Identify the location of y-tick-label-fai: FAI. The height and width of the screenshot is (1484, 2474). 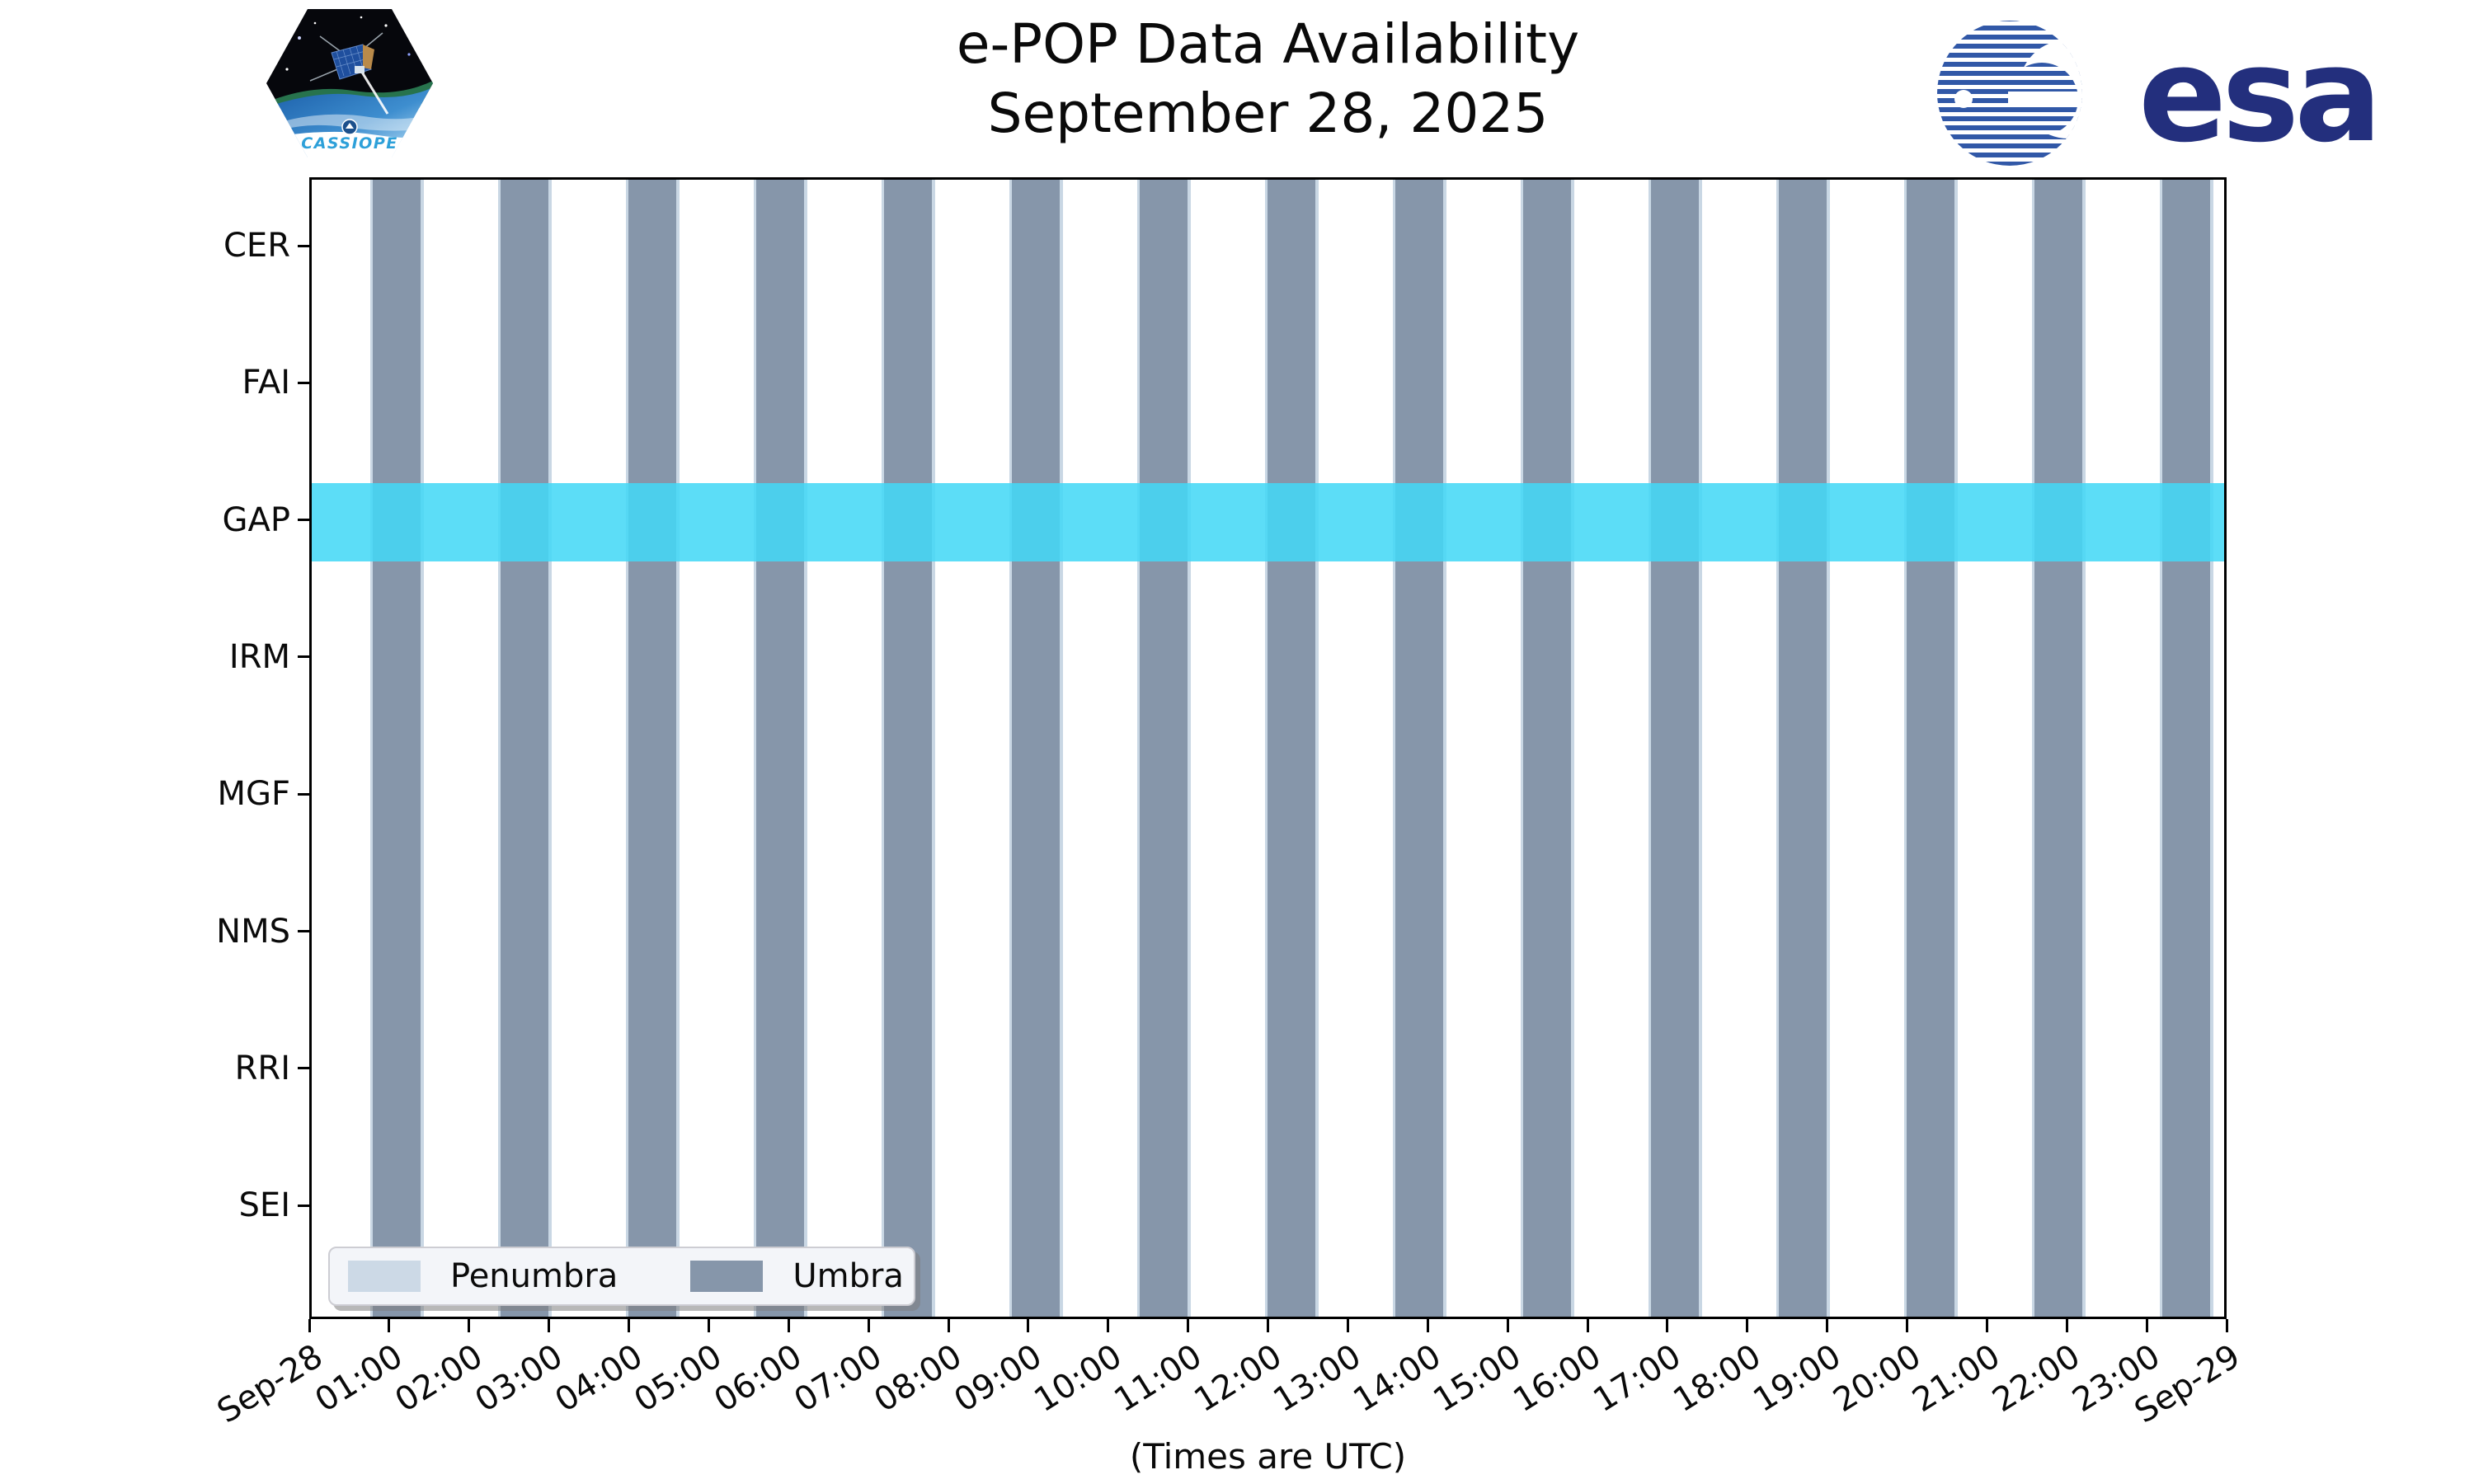
(266, 383).